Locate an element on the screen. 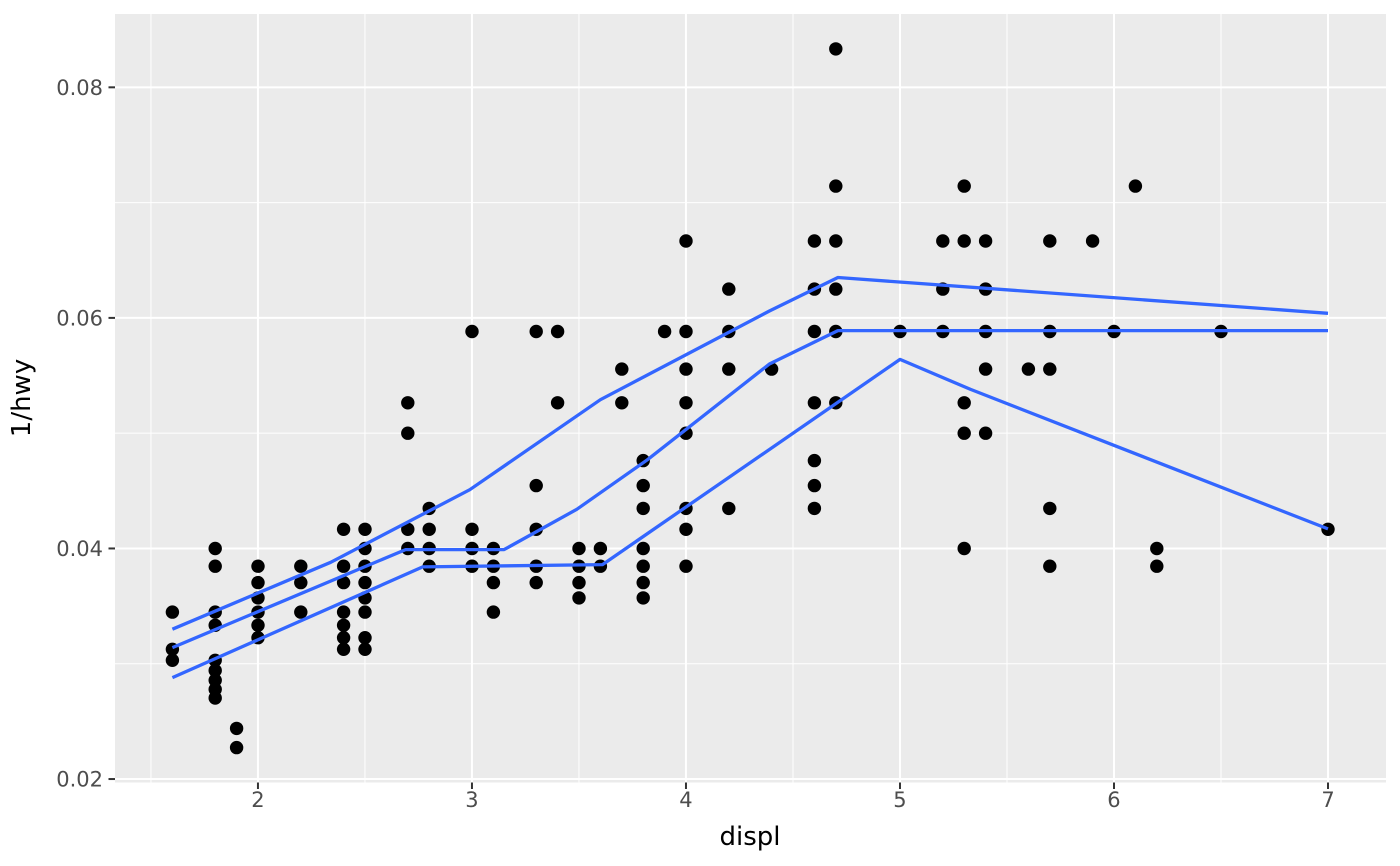 This screenshot has height=866, width=1400. y-tick-label: 0.06 is located at coordinates (79, 318).